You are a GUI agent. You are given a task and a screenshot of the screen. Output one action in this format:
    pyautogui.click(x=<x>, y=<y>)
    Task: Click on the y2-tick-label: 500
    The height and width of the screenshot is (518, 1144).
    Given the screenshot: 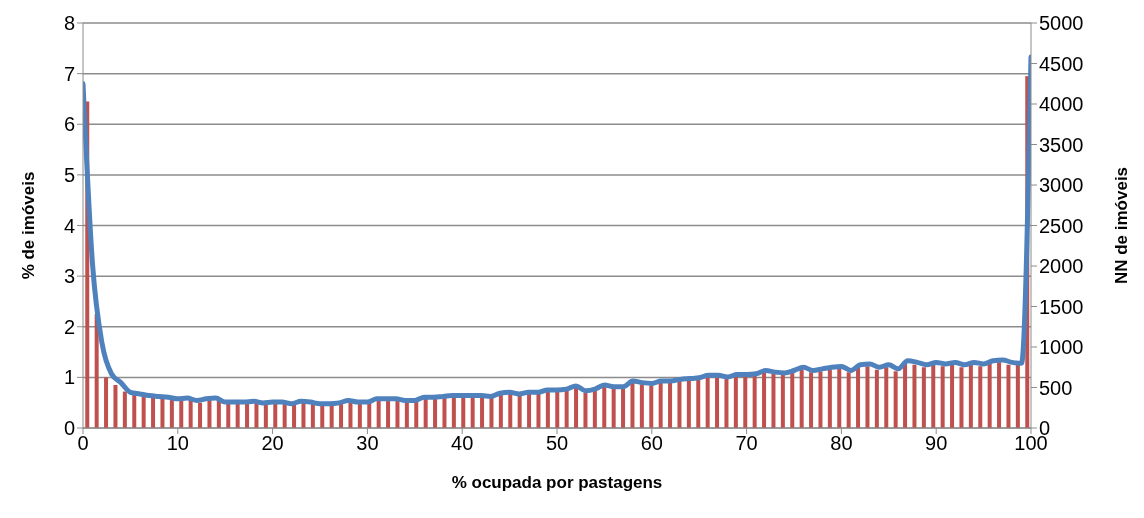 What is the action you would take?
    pyautogui.click(x=1056, y=387)
    